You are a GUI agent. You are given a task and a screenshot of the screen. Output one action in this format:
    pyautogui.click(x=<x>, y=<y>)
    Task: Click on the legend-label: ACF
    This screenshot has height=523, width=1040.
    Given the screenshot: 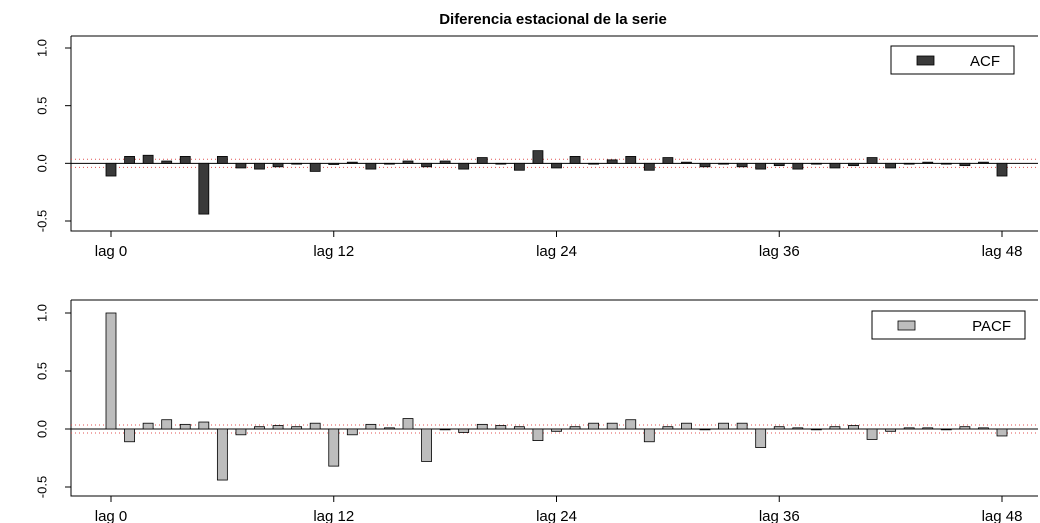 What is the action you would take?
    pyautogui.click(x=985, y=61)
    